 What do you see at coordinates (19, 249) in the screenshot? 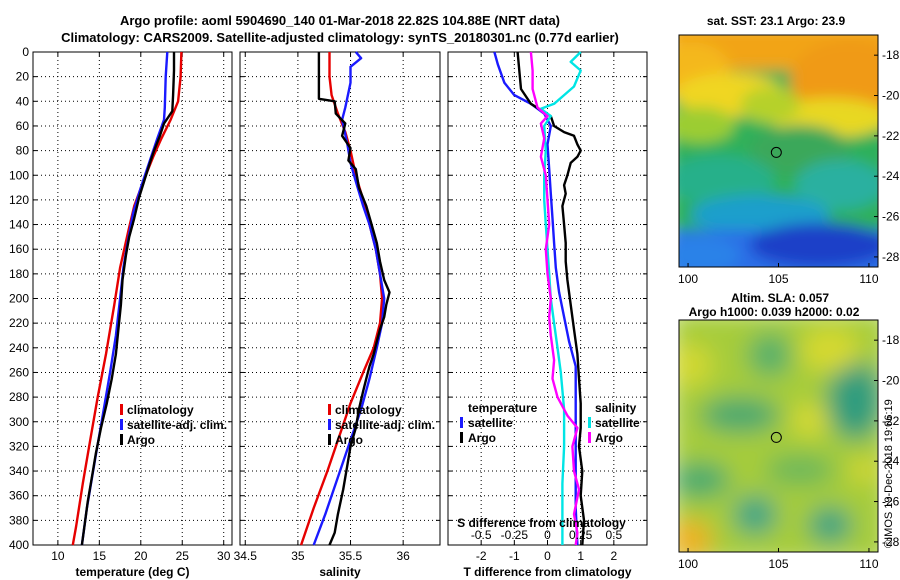
I see `y-tick-label: 160` at bounding box center [19, 249].